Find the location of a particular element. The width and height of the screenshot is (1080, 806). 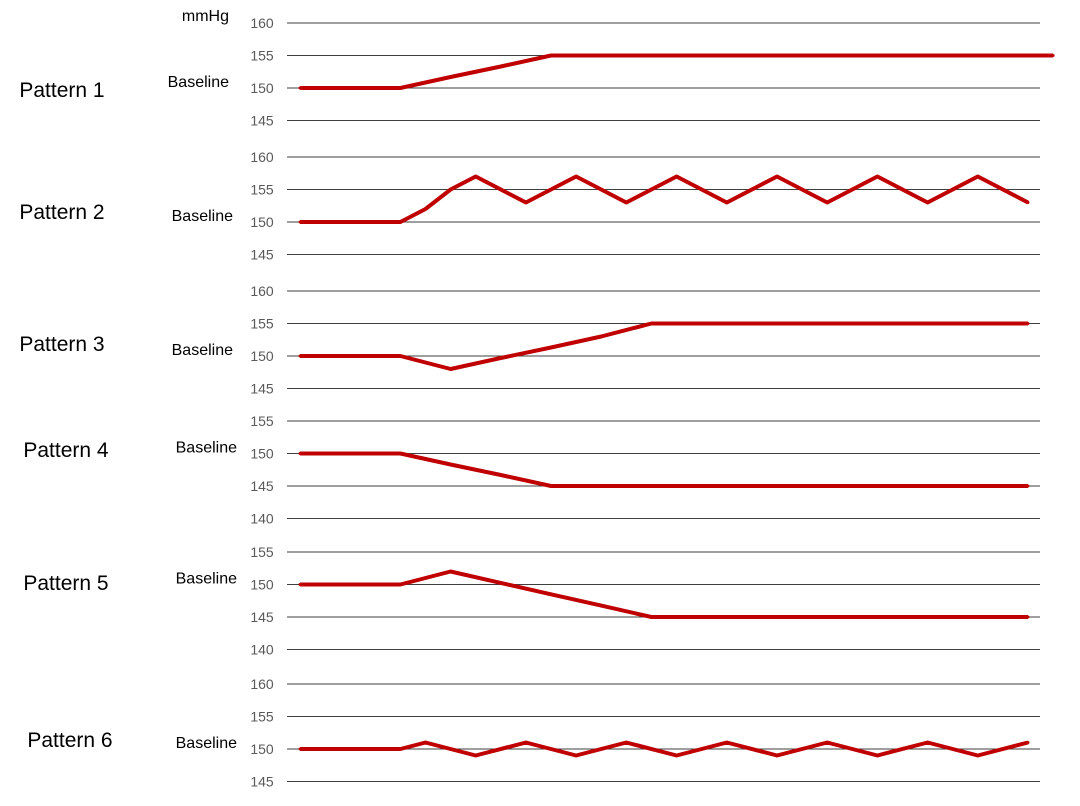

pattern-panel-1: 160 155 150 145 mmHg Pattern 1 Baseline is located at coordinates (537, 68).